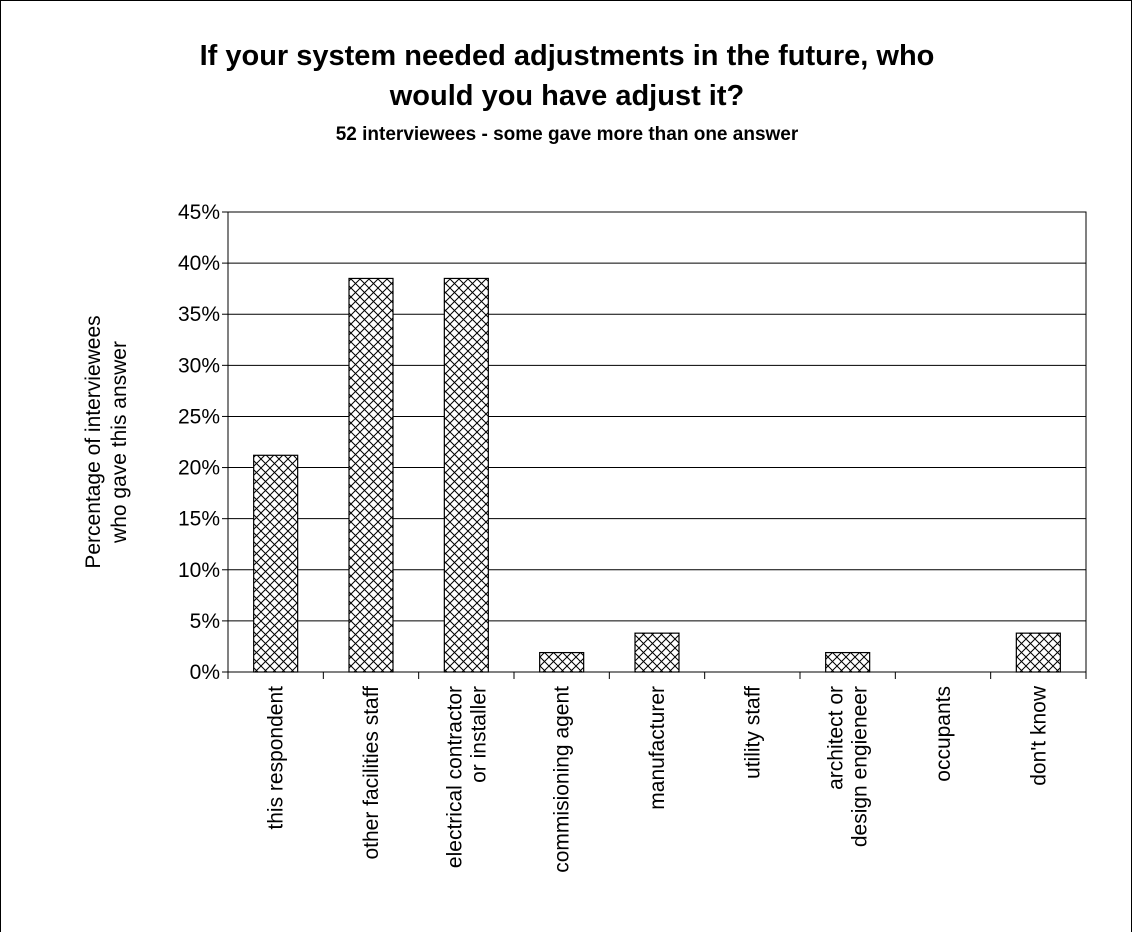  What do you see at coordinates (1038, 735) in the screenshot?
I see `x-tick-label: don't know` at bounding box center [1038, 735].